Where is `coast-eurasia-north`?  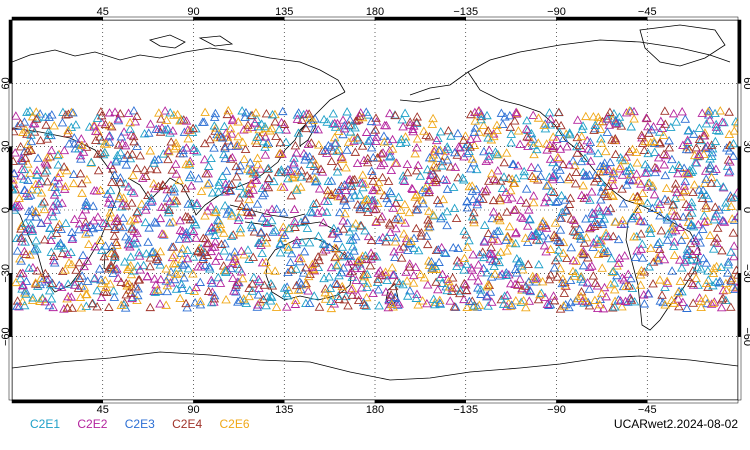
coast-eurasia-north is located at coordinates (179, 70).